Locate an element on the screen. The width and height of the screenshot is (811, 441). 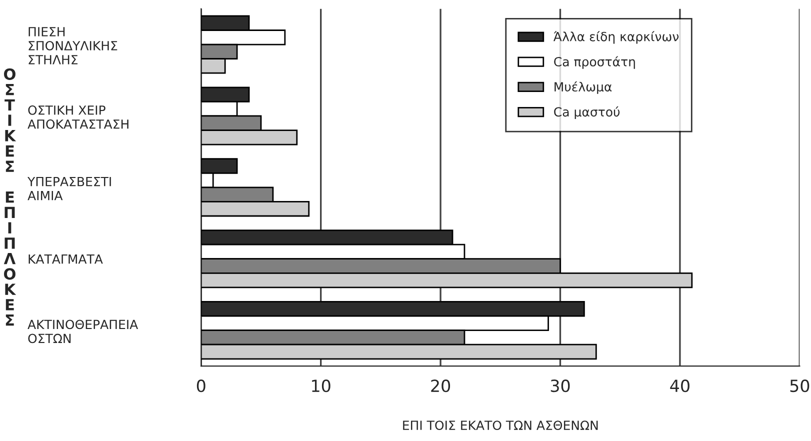
y-tick-label: ΑΚΤΙΝΟΘΕΡΑΠΕΙΑ ΟΣΤΩΝ is located at coordinates (83, 332).